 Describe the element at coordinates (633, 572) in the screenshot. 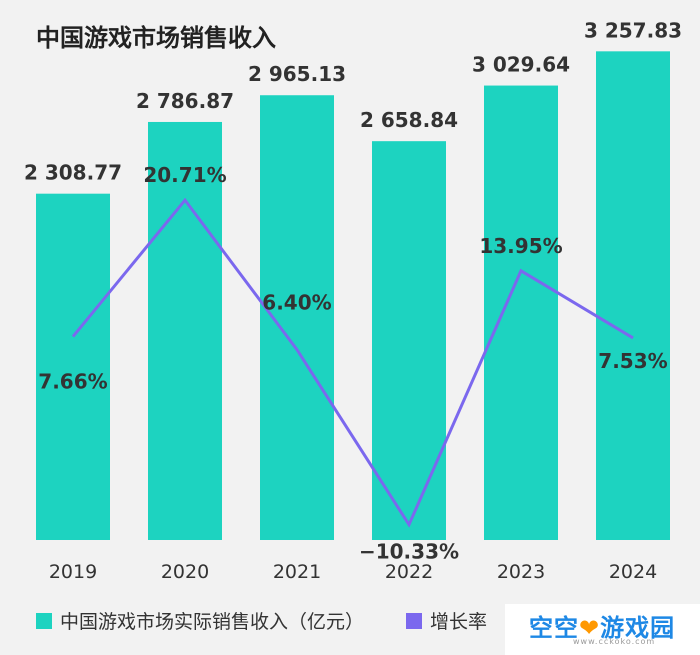

I see `x-tick-2024: 2024` at that location.